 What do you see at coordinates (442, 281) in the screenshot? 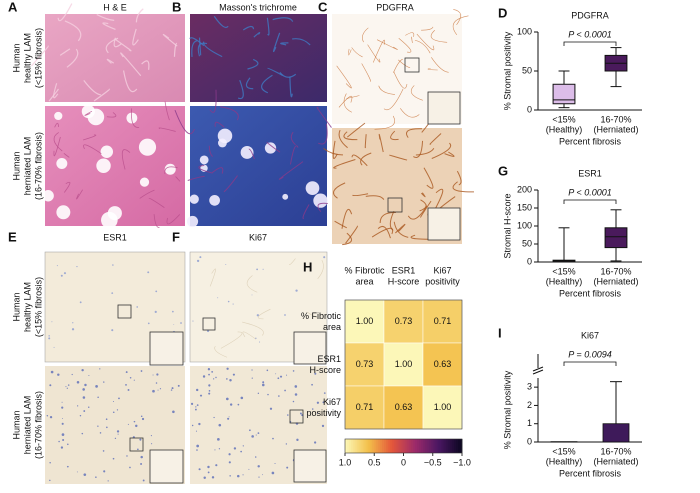
I see `col-label: positivity` at bounding box center [442, 281].